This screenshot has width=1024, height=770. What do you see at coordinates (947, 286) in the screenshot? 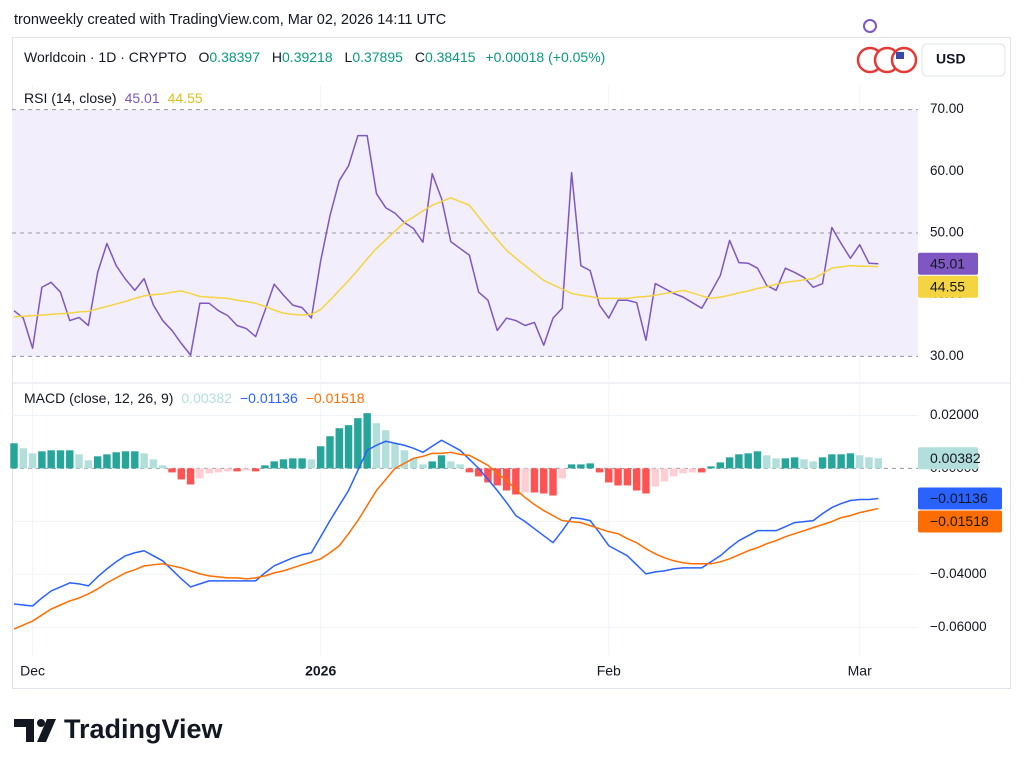
I see `value-badge-label: 44.55` at bounding box center [947, 286].